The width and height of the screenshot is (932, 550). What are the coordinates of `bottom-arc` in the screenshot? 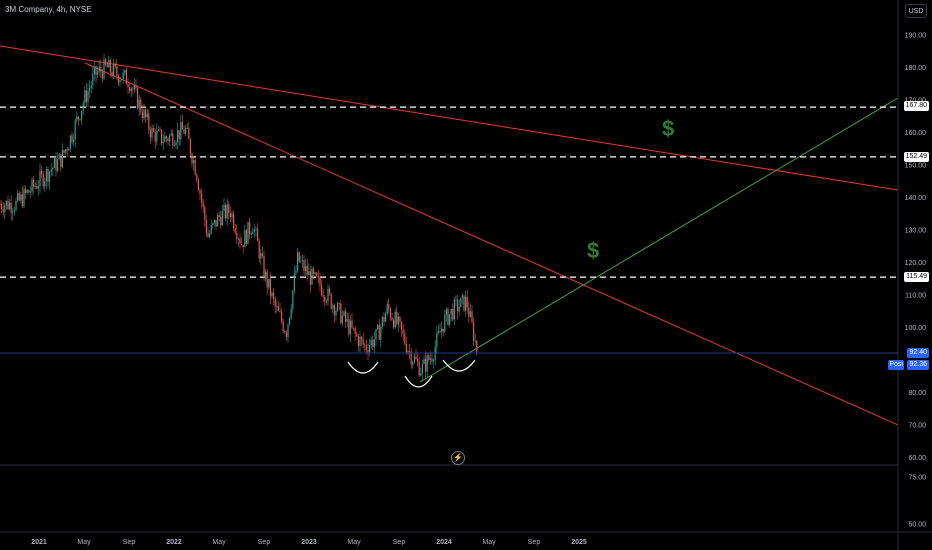 It's located at (418, 381).